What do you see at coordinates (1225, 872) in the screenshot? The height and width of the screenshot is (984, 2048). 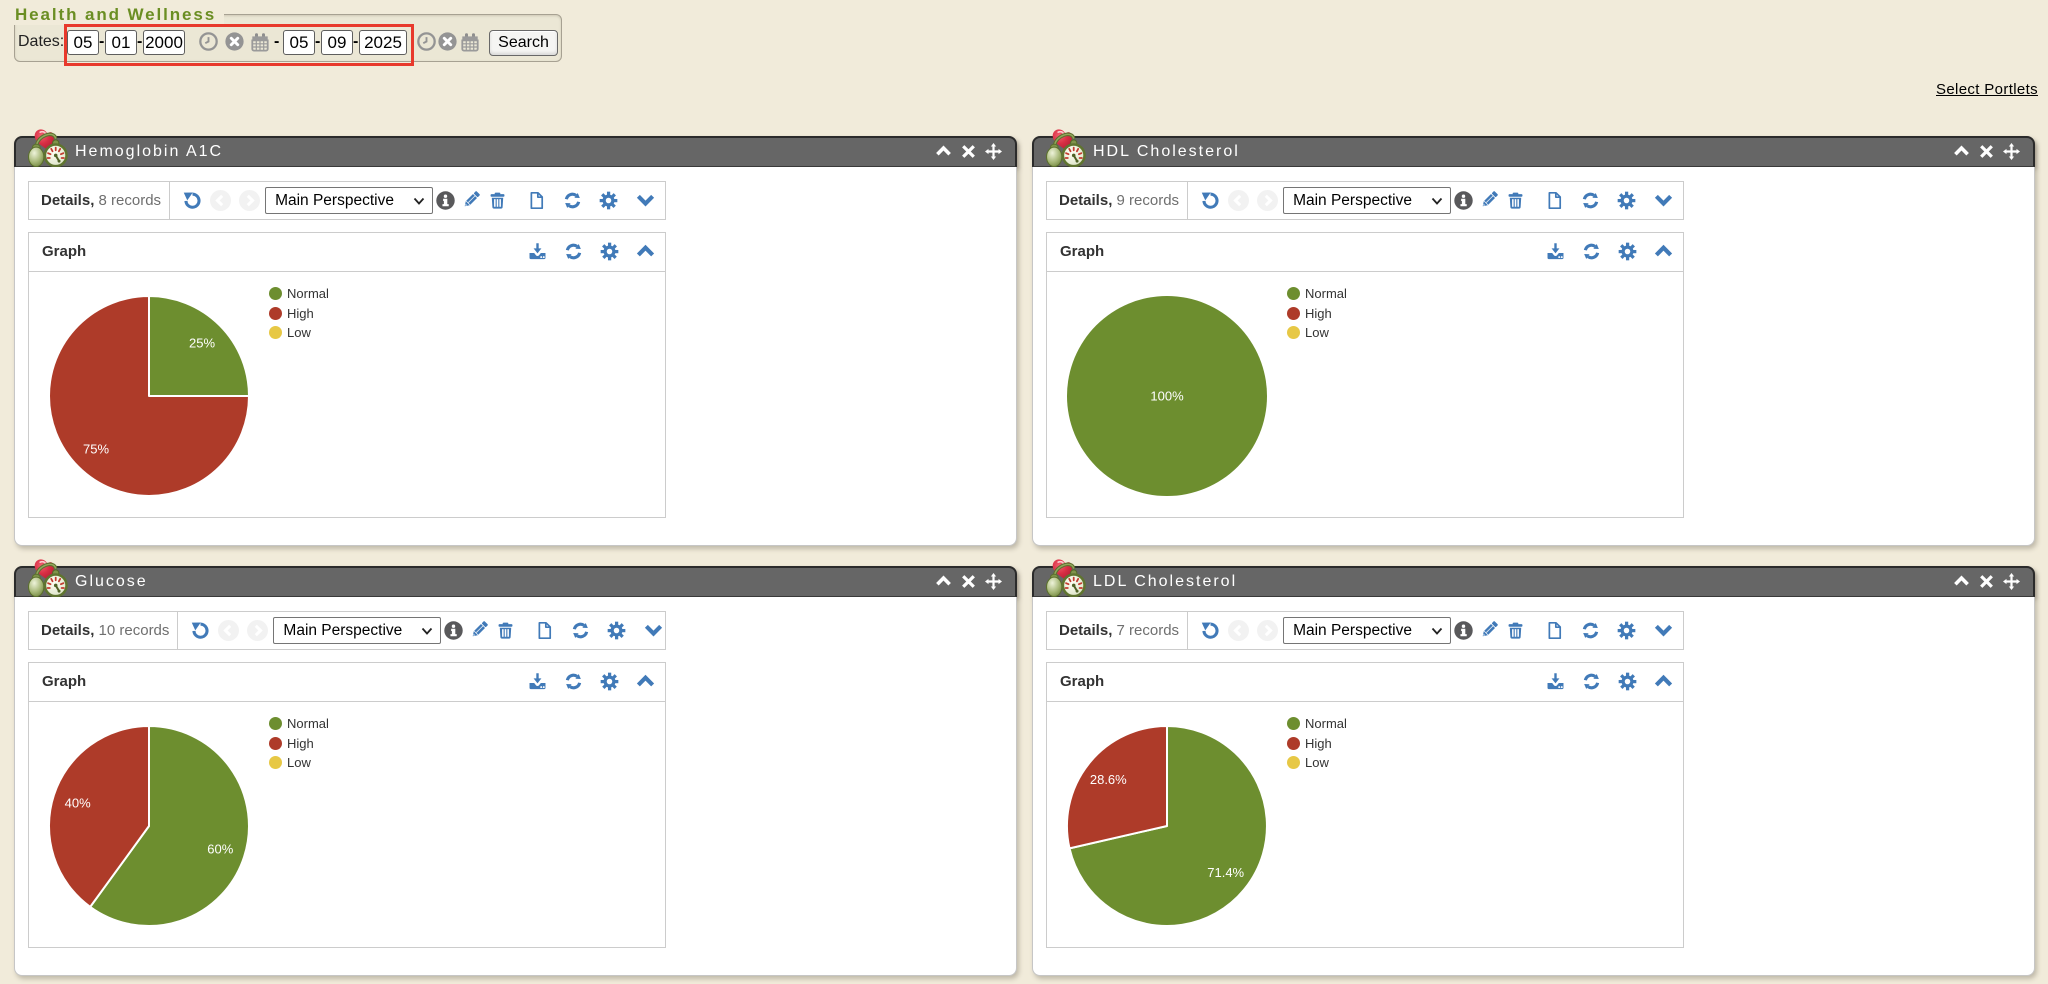 I see `svg-text: 71.4%` at bounding box center [1225, 872].